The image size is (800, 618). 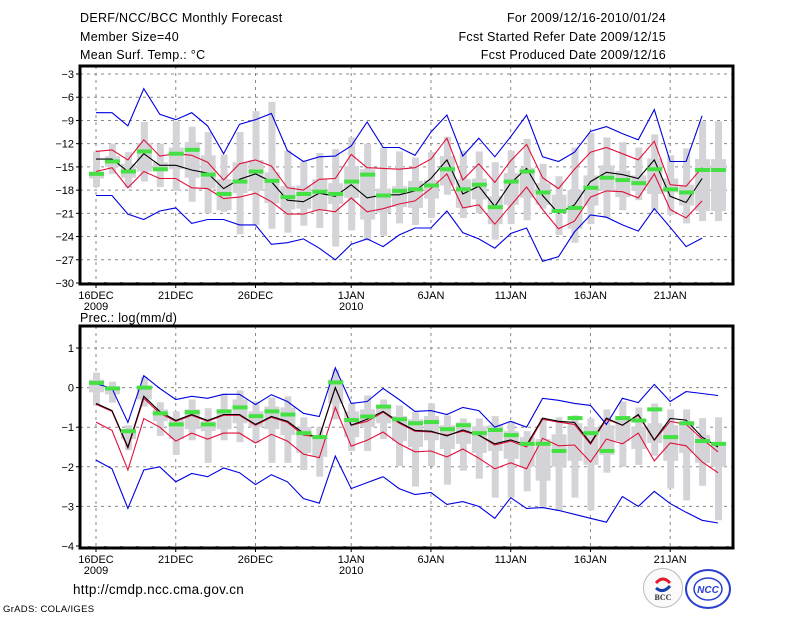 I want to click on temp-line-min, so click(x=399, y=228).